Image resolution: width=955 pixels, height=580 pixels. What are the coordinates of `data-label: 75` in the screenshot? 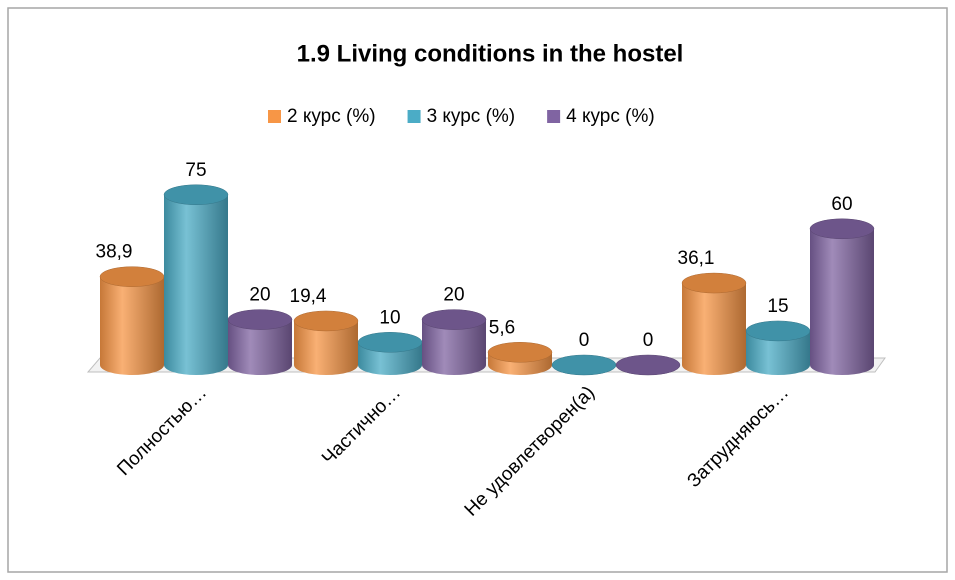 It's located at (195, 170).